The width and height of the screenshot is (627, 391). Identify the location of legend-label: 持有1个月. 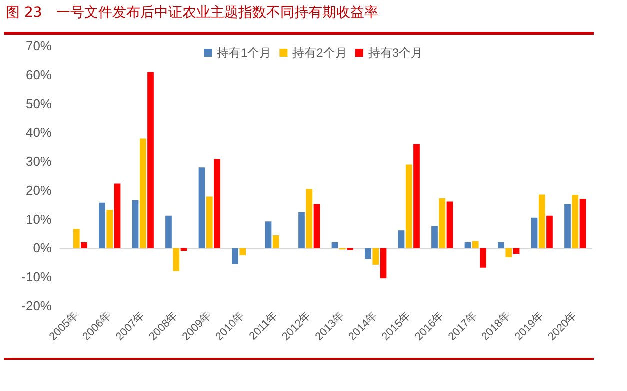
(244, 53).